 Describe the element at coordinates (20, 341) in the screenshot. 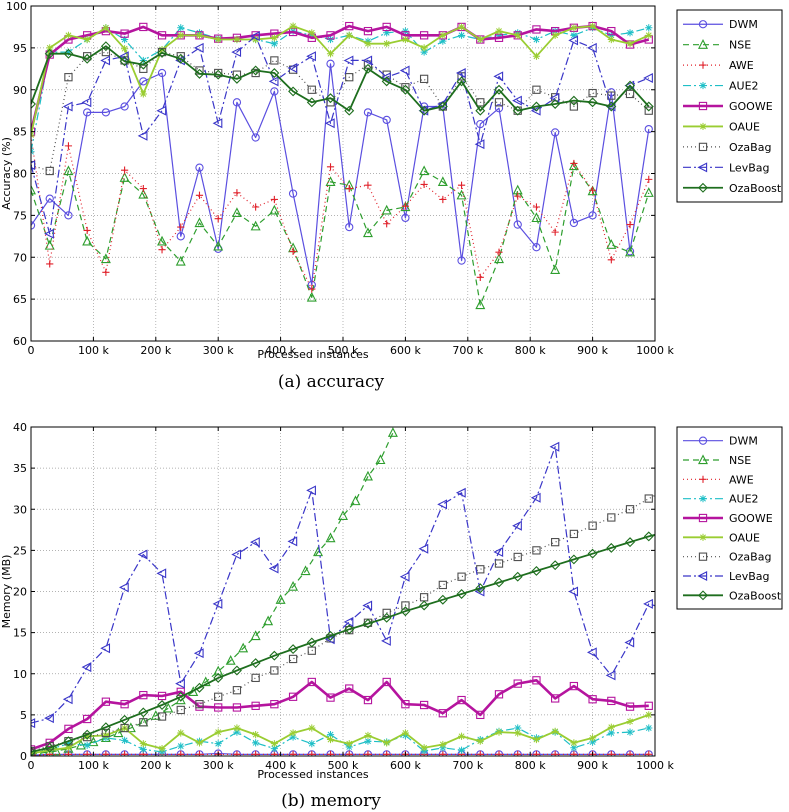

I see `y-tick-label: 60` at that location.